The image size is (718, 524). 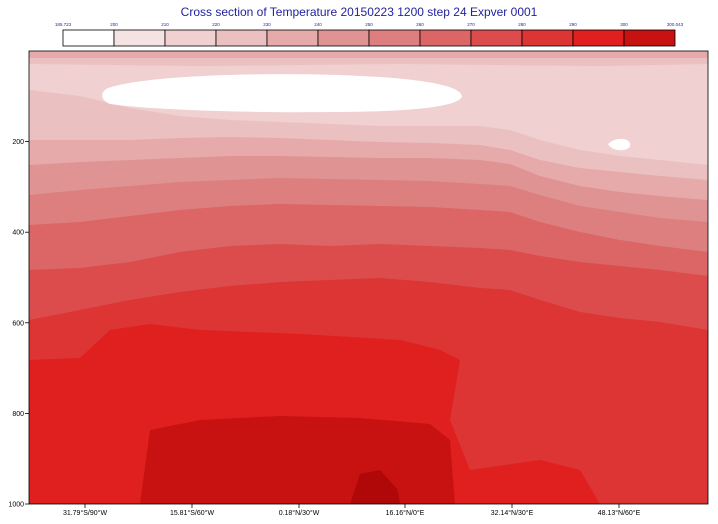 What do you see at coordinates (675, 24) in the screenshot?
I see `legend-label: 300.043` at bounding box center [675, 24].